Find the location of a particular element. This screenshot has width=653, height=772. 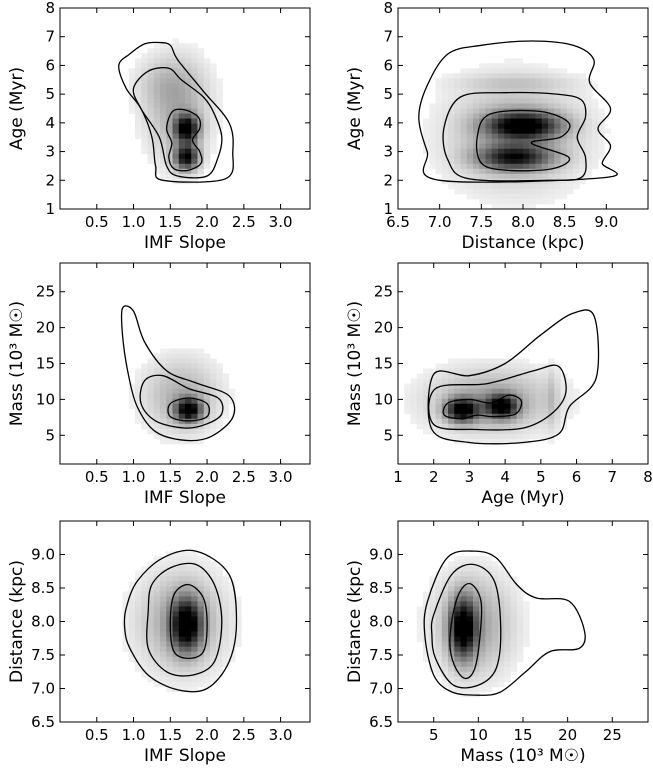

x-tick-label: 7.0 is located at coordinates (440, 222).